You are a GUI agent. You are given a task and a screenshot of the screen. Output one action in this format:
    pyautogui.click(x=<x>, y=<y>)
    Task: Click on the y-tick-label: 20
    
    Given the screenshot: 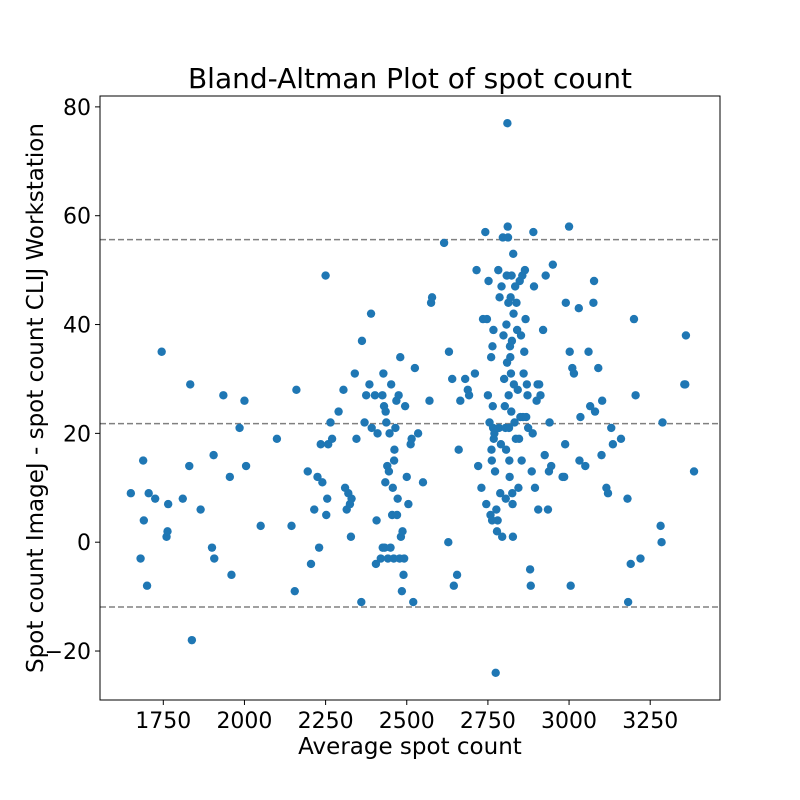 What is the action you would take?
    pyautogui.click(x=77, y=434)
    